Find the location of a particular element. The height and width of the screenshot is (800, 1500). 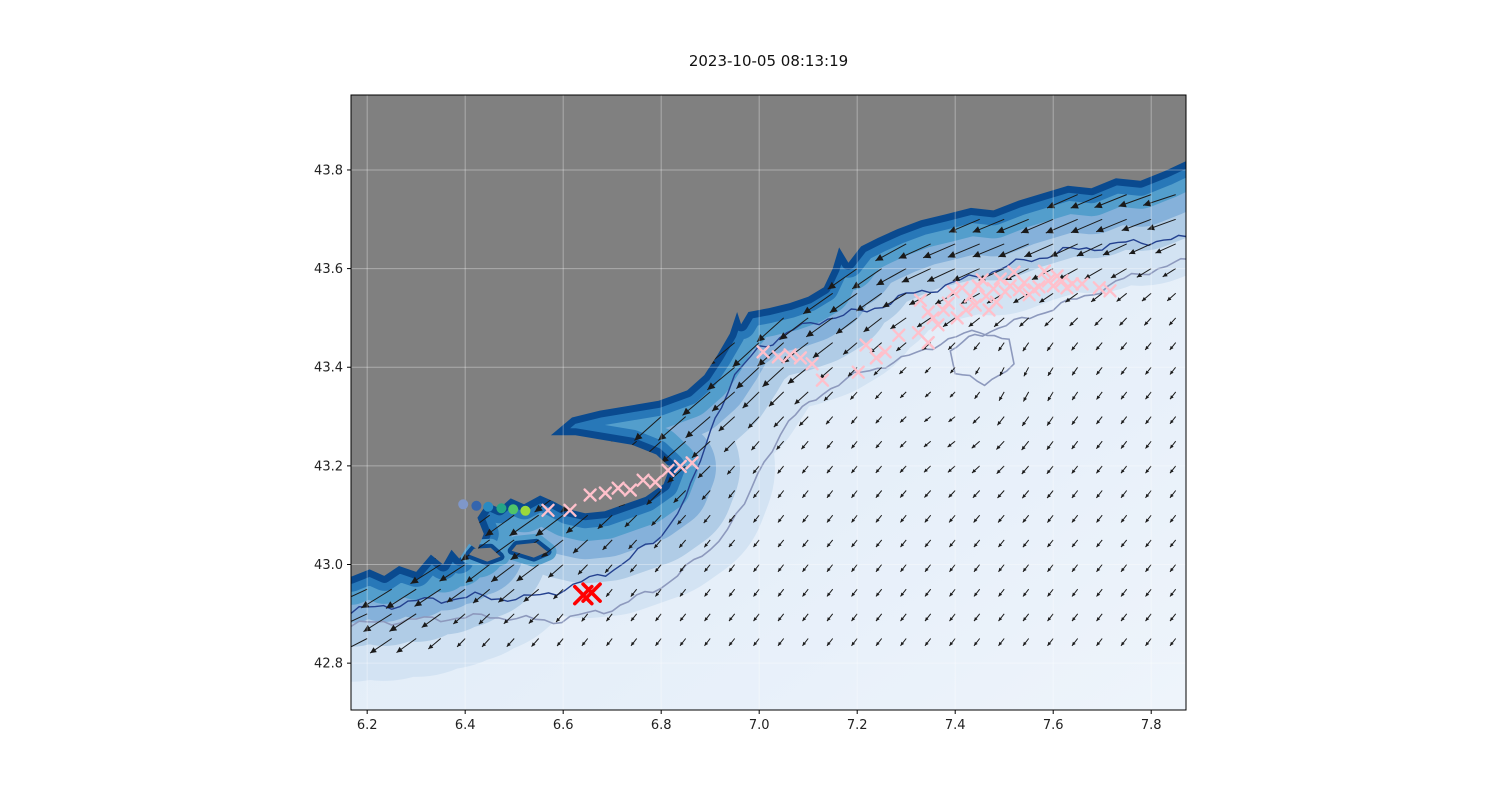

y-tick-label: 42.8 is located at coordinates (328, 664).